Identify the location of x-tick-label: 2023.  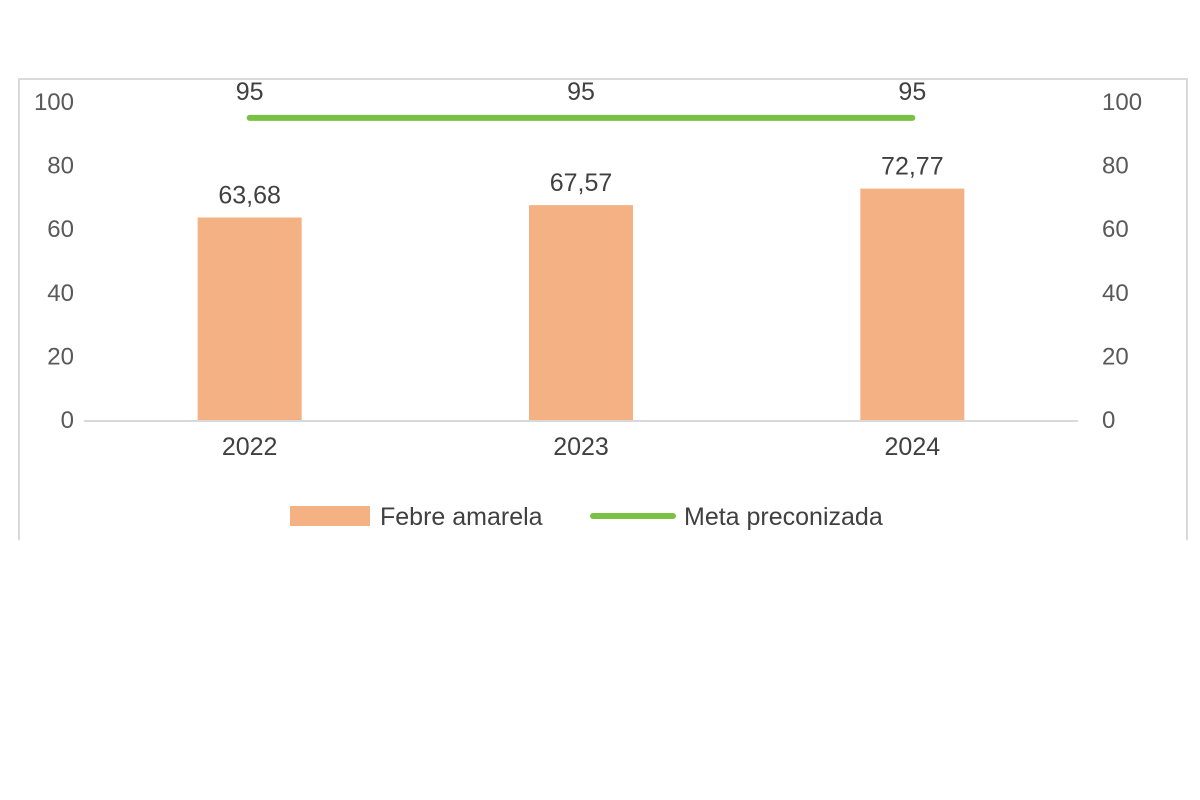
(581, 447).